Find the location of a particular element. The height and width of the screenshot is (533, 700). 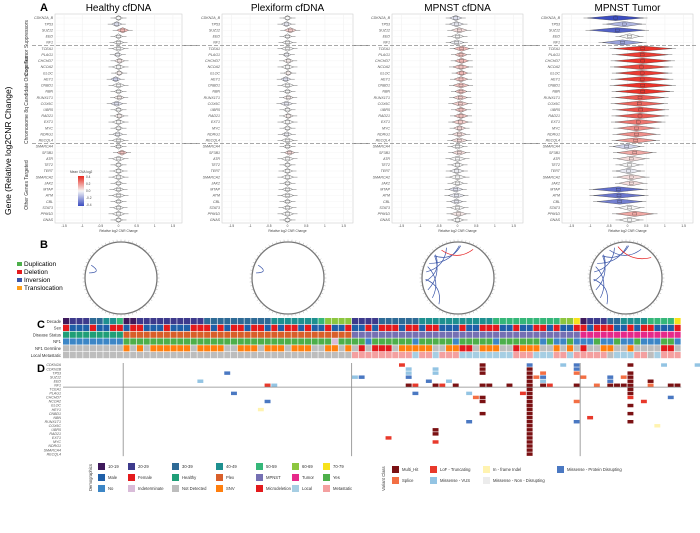

gene-label: NCOA2 is located at coordinates (214, 67).